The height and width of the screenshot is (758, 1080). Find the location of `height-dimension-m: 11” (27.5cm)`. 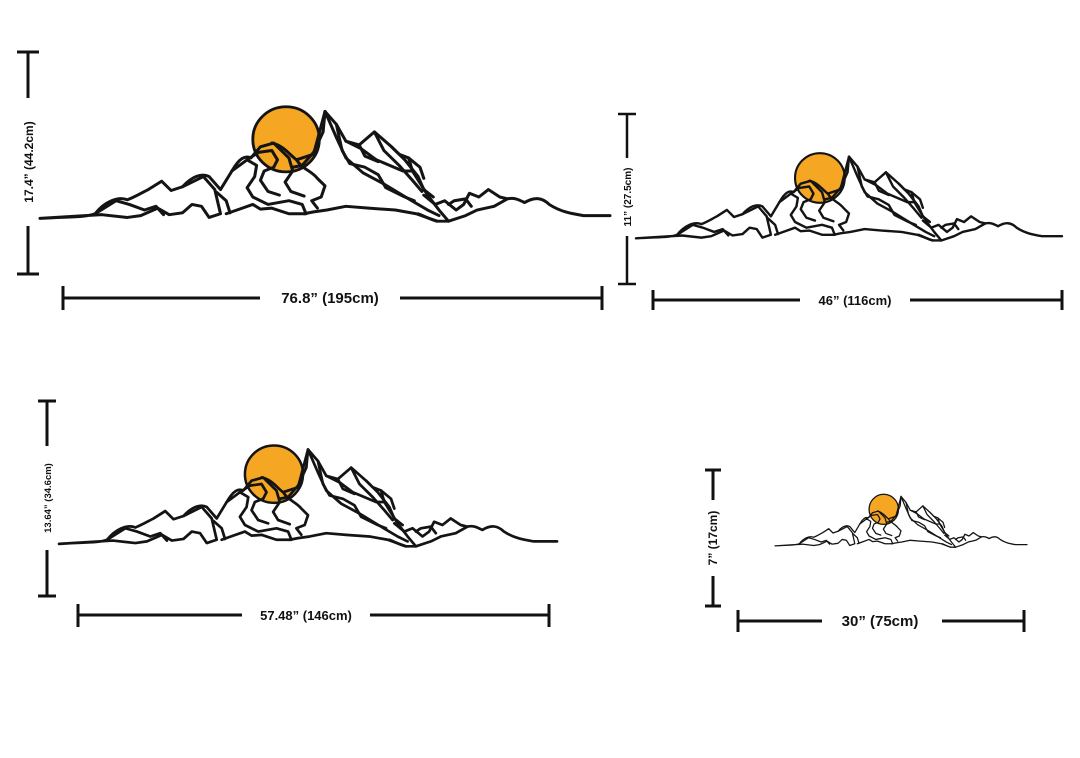

height-dimension-m: 11” (27.5cm) is located at coordinates (627, 199).